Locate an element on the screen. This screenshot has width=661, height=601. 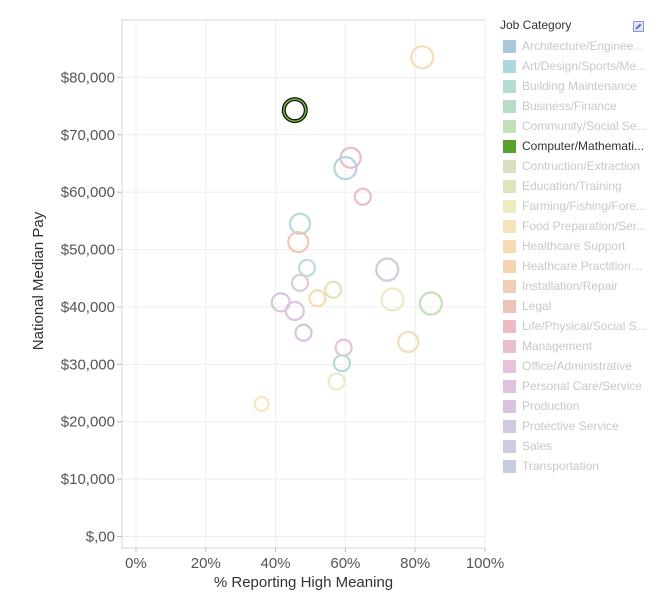
legend-item: Office/Administrative is located at coordinates (580, 366).